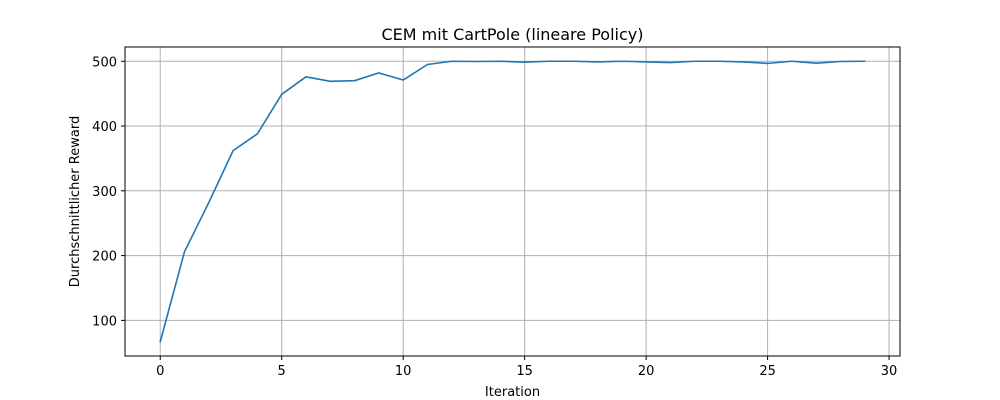 The width and height of the screenshot is (1000, 400). Describe the element at coordinates (512, 392) in the screenshot. I see `x-axis-label: Iteration` at that location.